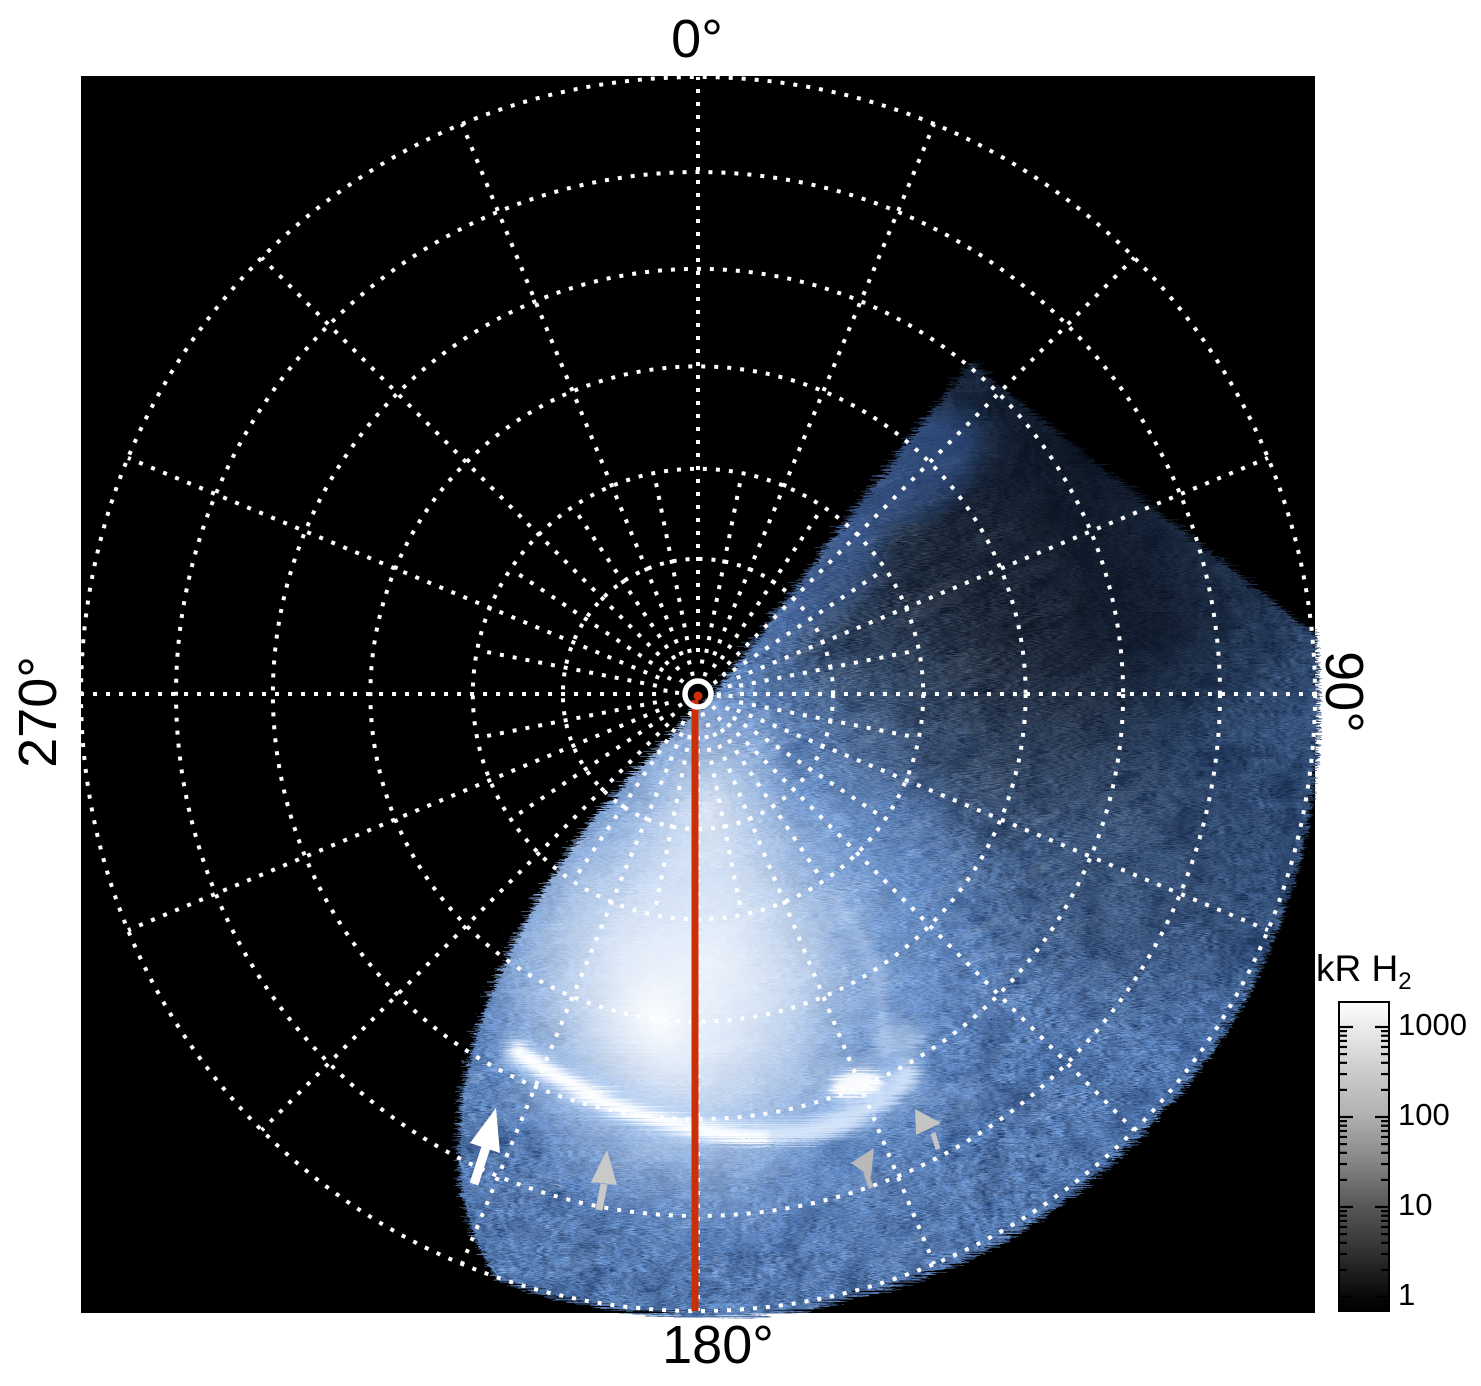 The height and width of the screenshot is (1386, 1481). I want to click on colorbar-tick-100: 100, so click(1424, 1114).